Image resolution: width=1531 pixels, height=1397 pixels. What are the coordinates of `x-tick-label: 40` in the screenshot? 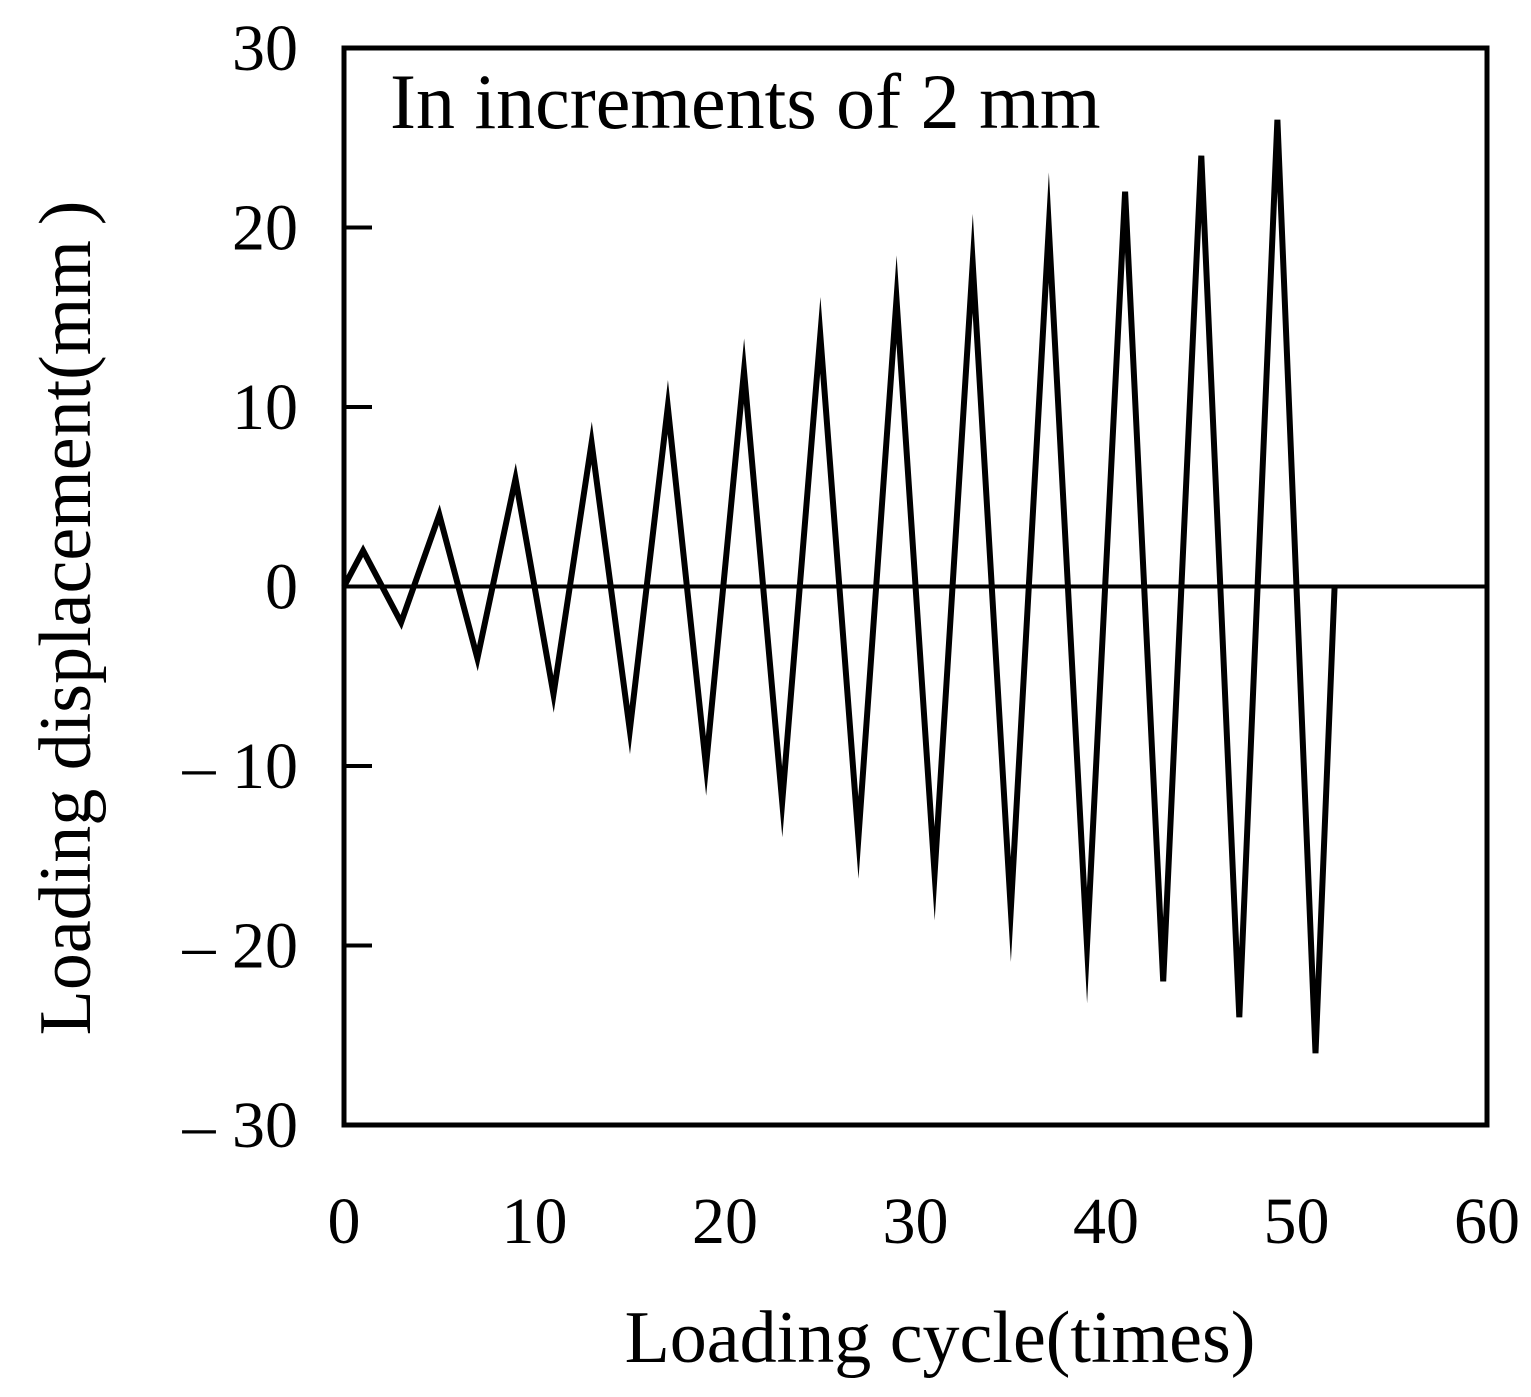 It's located at (1106, 1221).